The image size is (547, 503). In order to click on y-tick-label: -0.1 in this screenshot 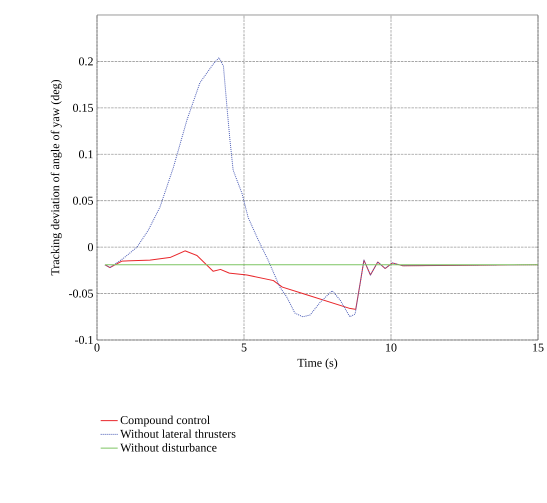, I will do `click(83, 340)`.